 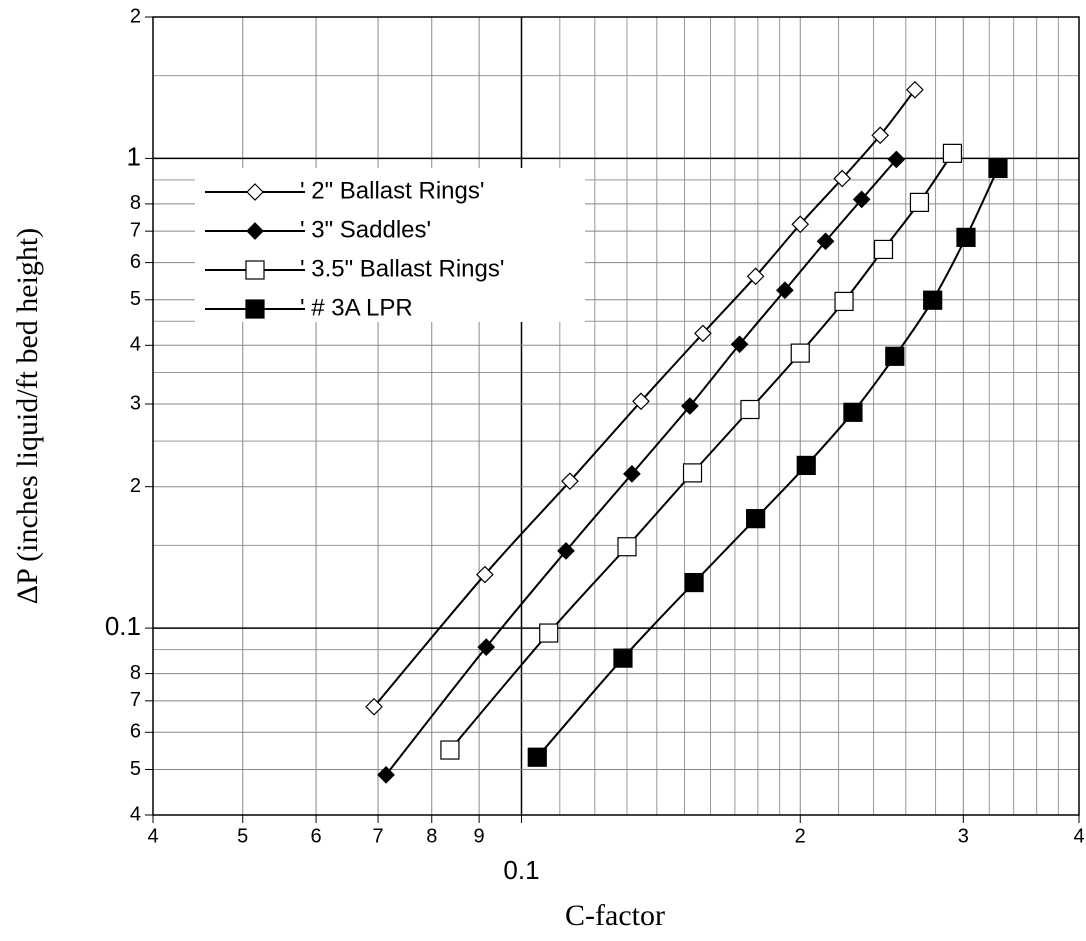 What do you see at coordinates (963, 836) in the screenshot?
I see `x-tick-label: 3` at bounding box center [963, 836].